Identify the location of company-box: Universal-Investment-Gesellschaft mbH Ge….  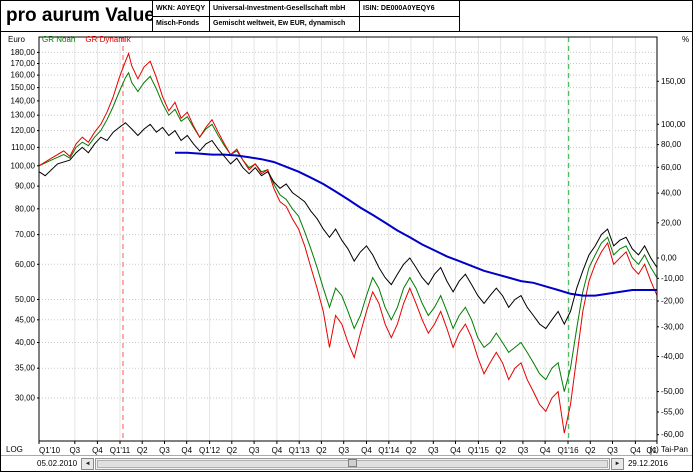
(285, 16).